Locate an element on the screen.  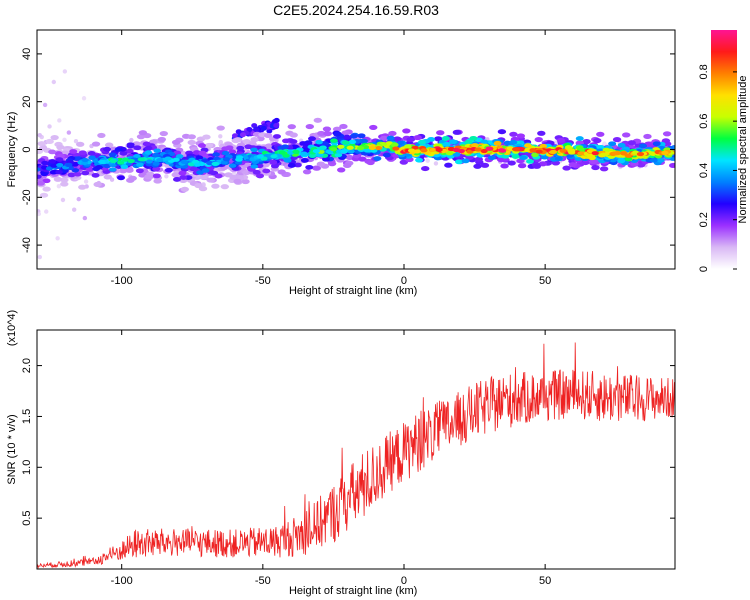
colorbar-gradient is located at coordinates (724, 149).